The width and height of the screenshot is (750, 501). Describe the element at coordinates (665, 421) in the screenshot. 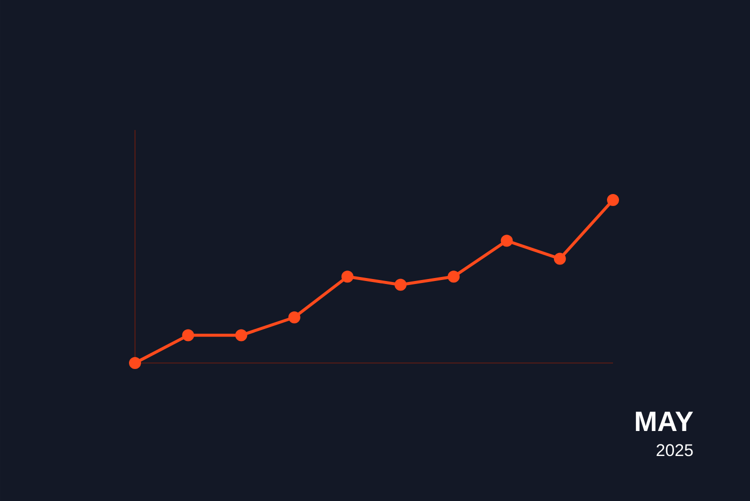

I see `text: MAY` at that location.